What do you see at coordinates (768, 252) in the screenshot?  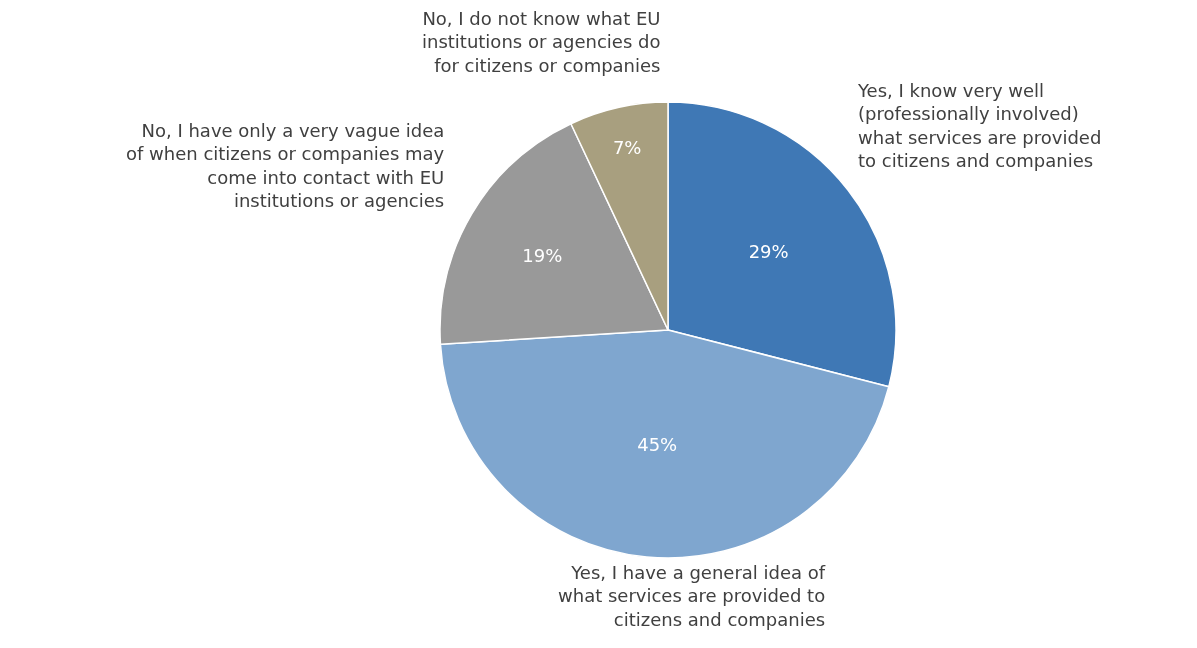 I see `data-label: 29%` at bounding box center [768, 252].